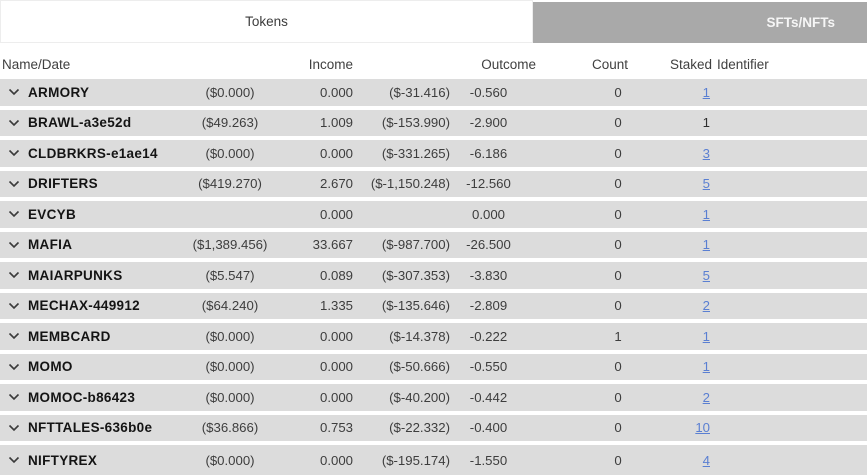 The height and width of the screenshot is (475, 867). Describe the element at coordinates (488, 245) in the screenshot. I see `outcome-value: -26.500` at that location.